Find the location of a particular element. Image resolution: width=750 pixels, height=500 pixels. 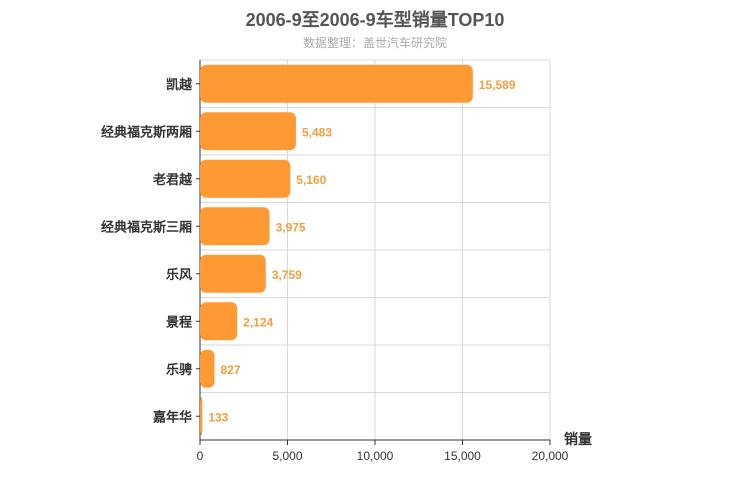

category-label: 经典福克斯三厢 is located at coordinates (146, 226).